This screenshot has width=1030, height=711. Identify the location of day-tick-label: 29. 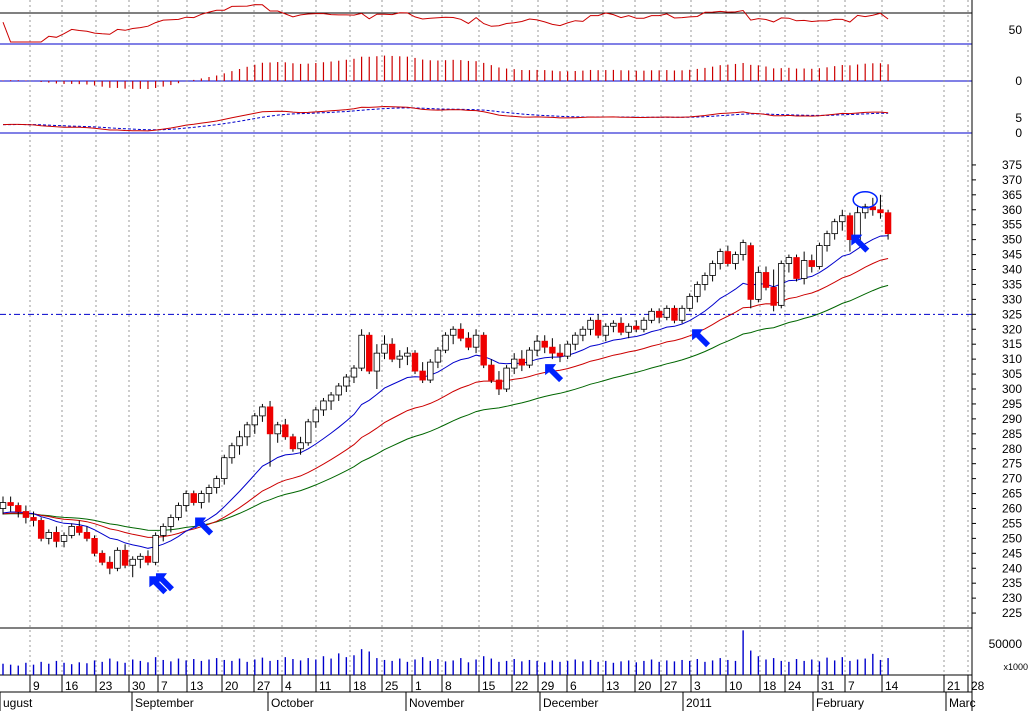
(548, 686).